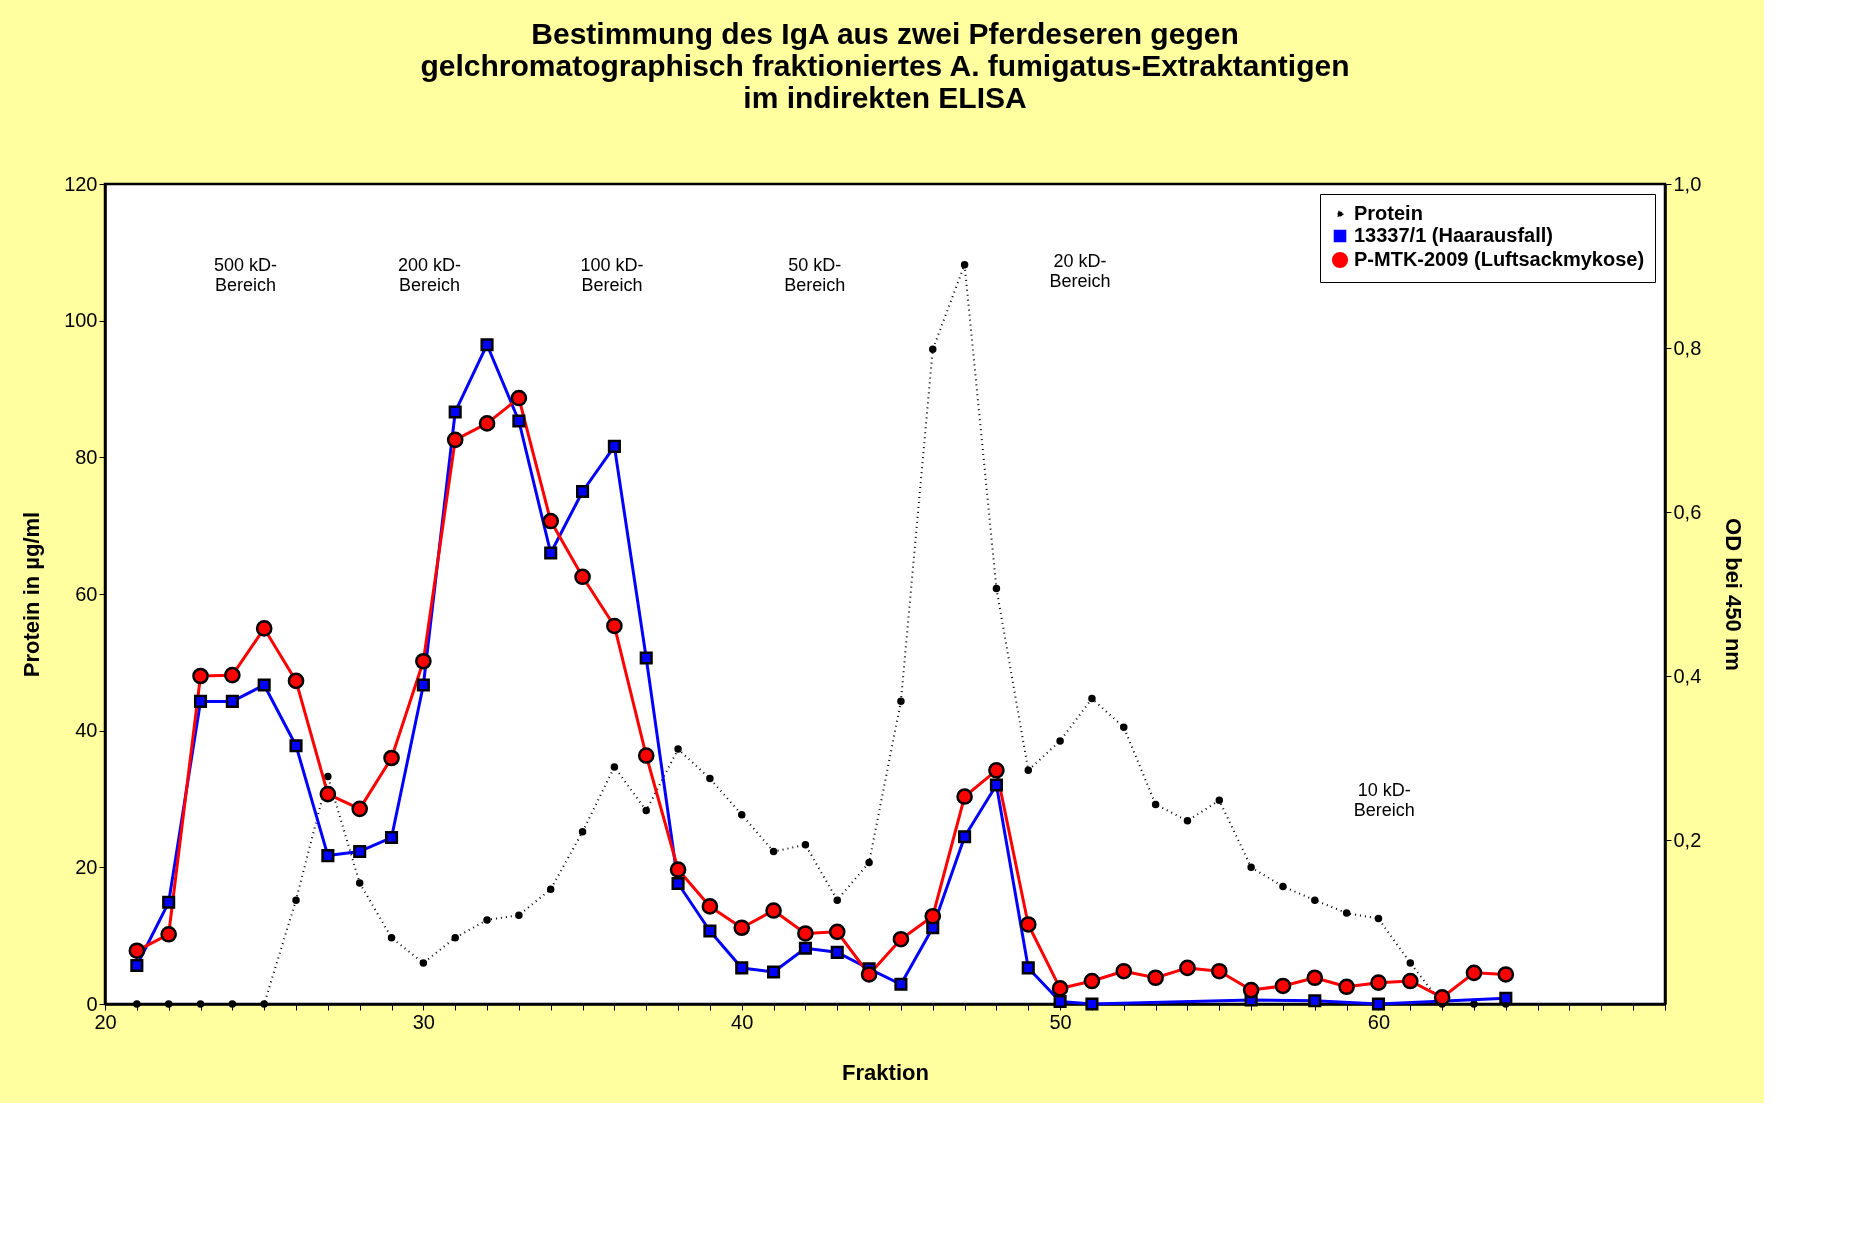 The height and width of the screenshot is (1258, 1873). What do you see at coordinates (32, 594) in the screenshot?
I see `y-axis-title: Protein in µg/ml` at bounding box center [32, 594].